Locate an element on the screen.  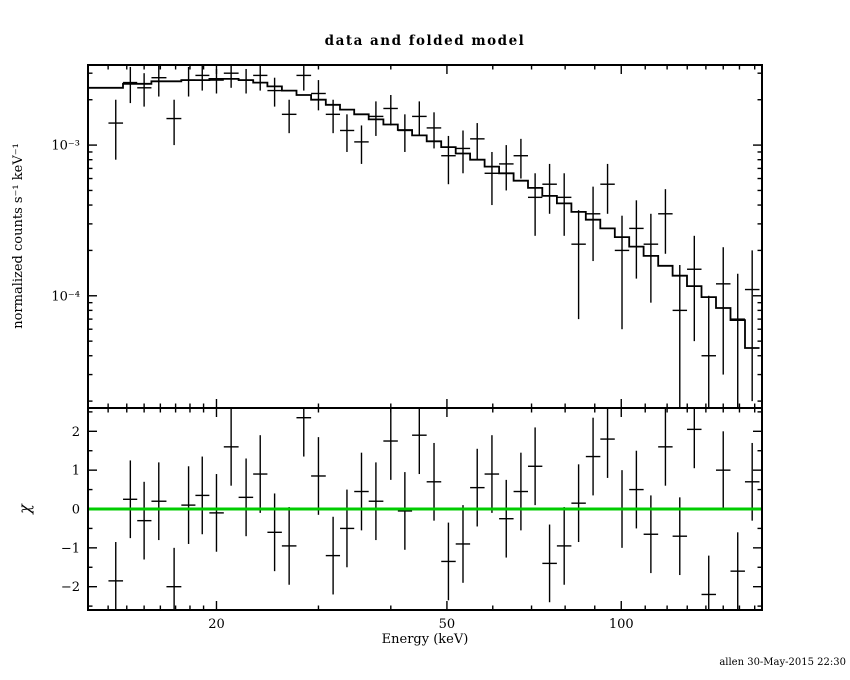
y-tick-label: −1 is located at coordinates (70, 548).